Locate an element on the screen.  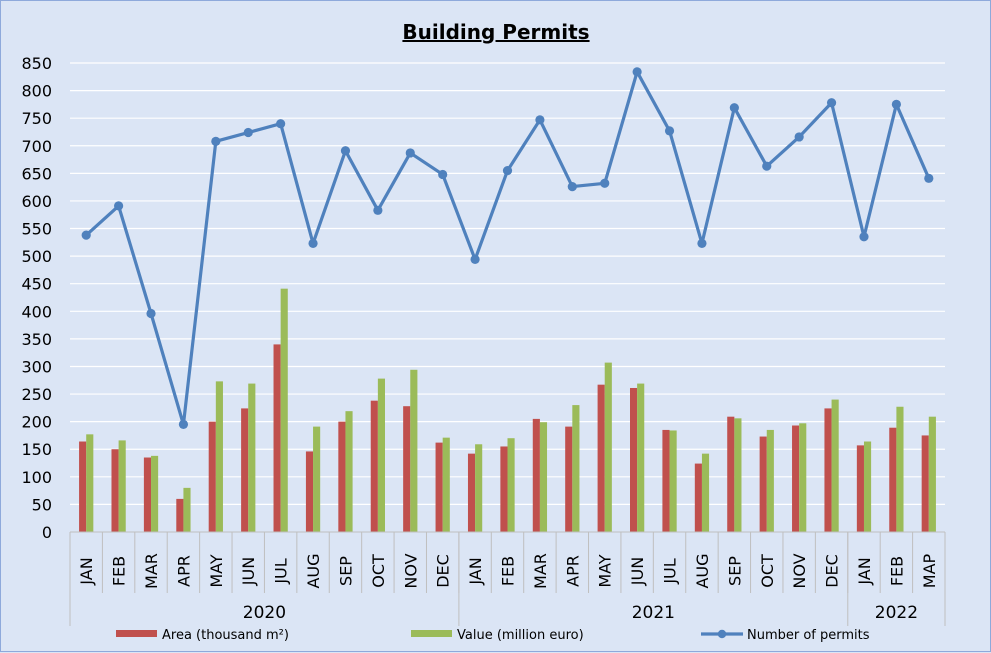
group-label: 2021 is located at coordinates (653, 613).